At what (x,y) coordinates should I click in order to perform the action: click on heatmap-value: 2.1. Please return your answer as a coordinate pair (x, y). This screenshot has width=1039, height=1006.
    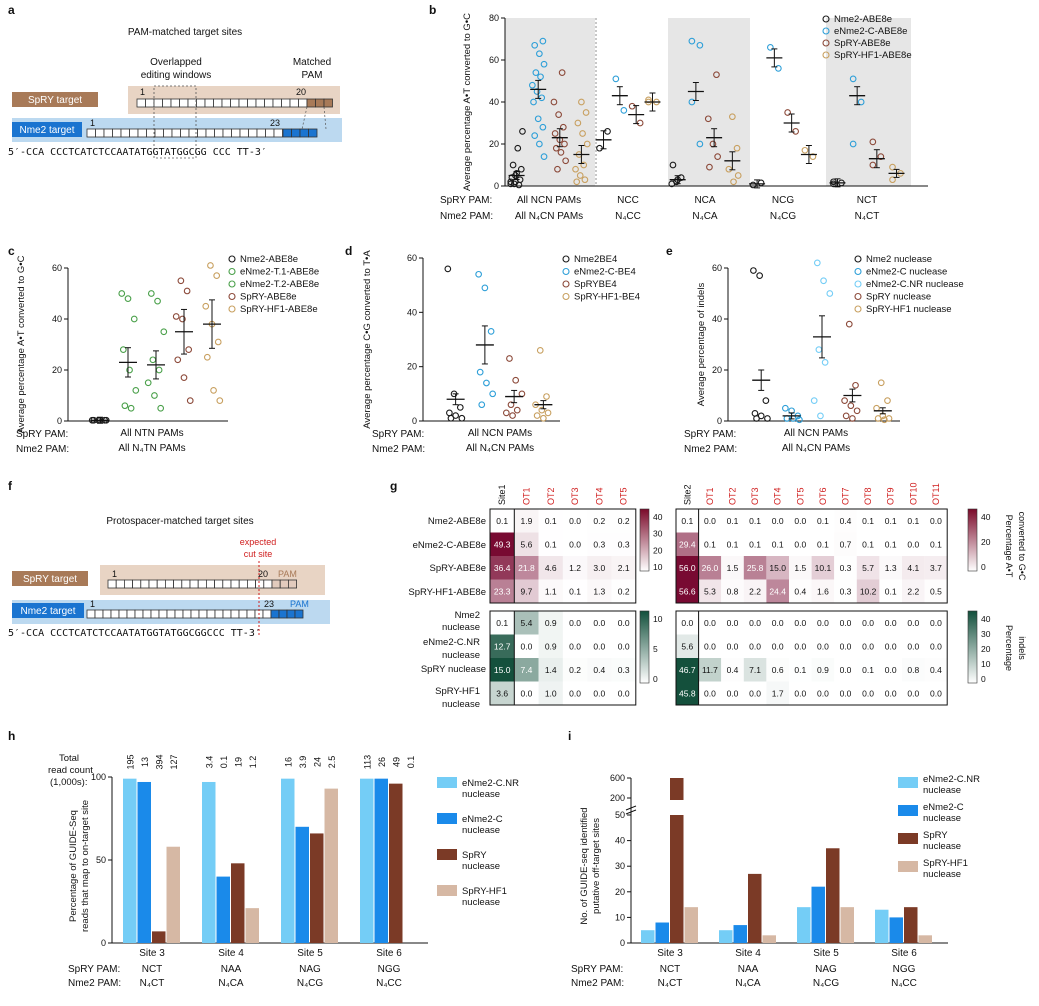
    Looking at the image, I should click on (624, 568).